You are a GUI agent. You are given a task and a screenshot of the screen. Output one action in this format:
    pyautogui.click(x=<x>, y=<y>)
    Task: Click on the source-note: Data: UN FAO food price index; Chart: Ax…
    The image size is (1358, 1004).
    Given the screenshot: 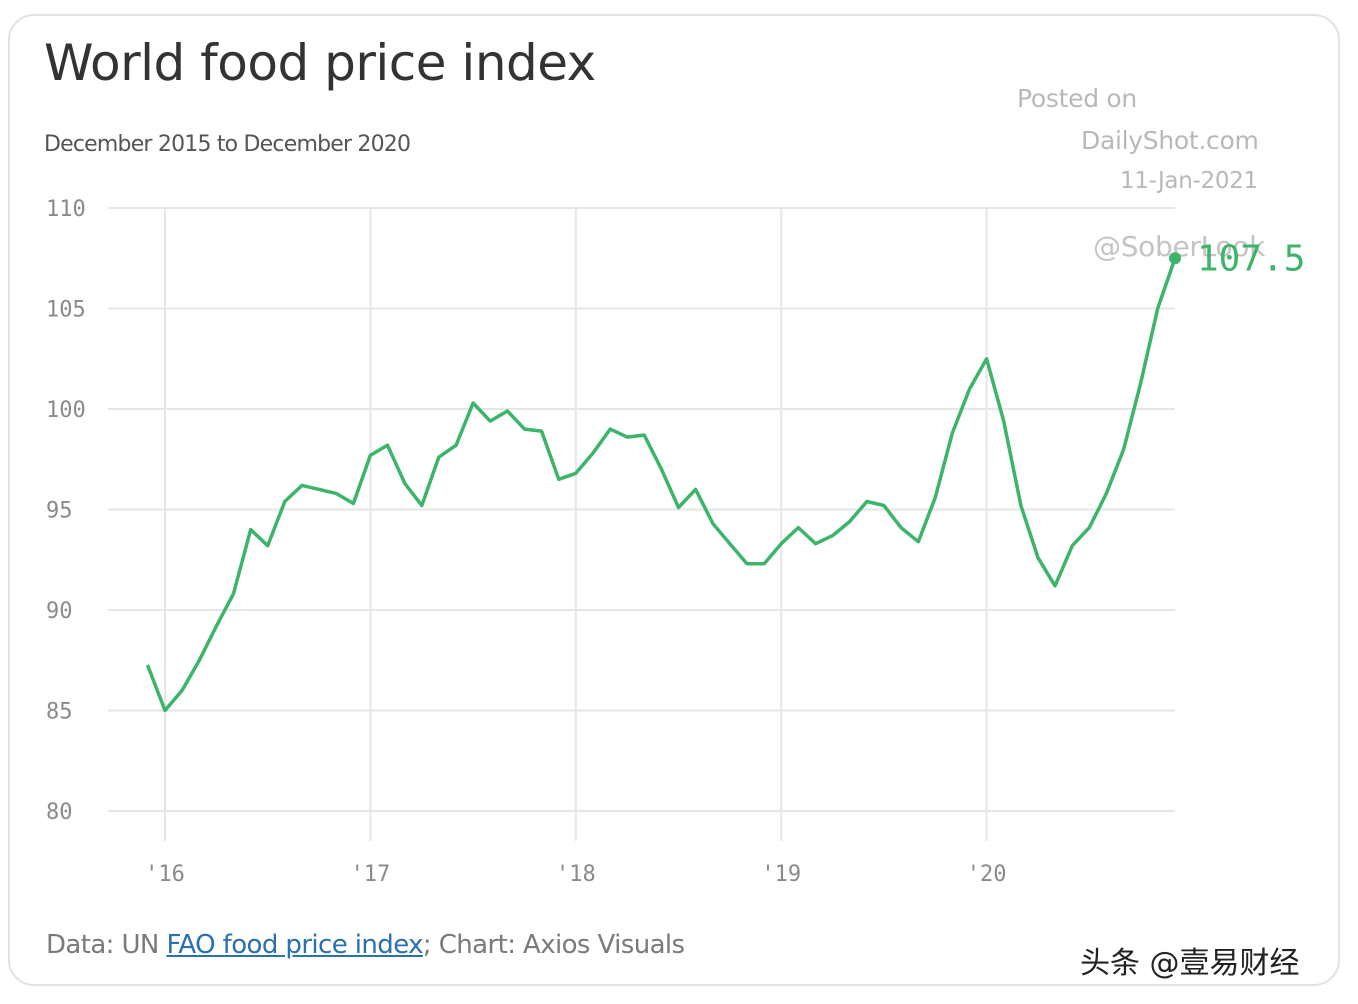 What is the action you would take?
    pyautogui.click(x=365, y=945)
    